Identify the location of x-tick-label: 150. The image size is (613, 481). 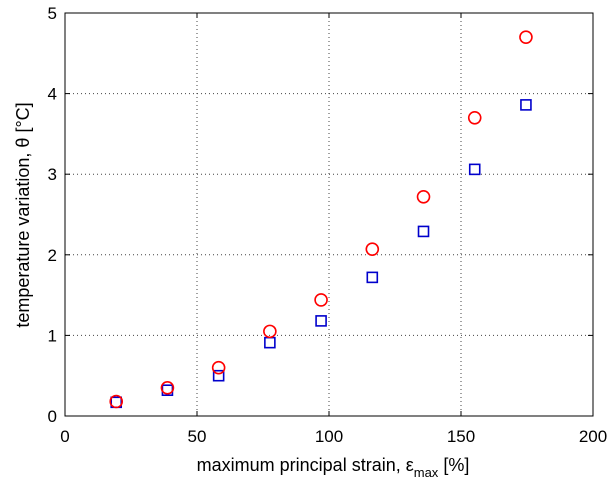
(461, 436).